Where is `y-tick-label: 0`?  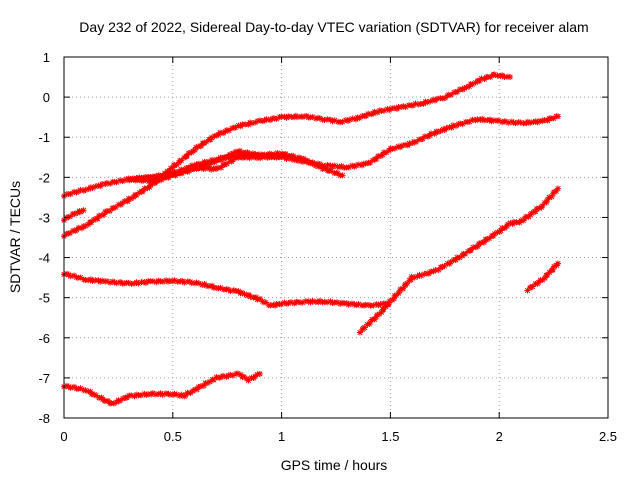
y-tick-label: 0 is located at coordinates (46, 97).